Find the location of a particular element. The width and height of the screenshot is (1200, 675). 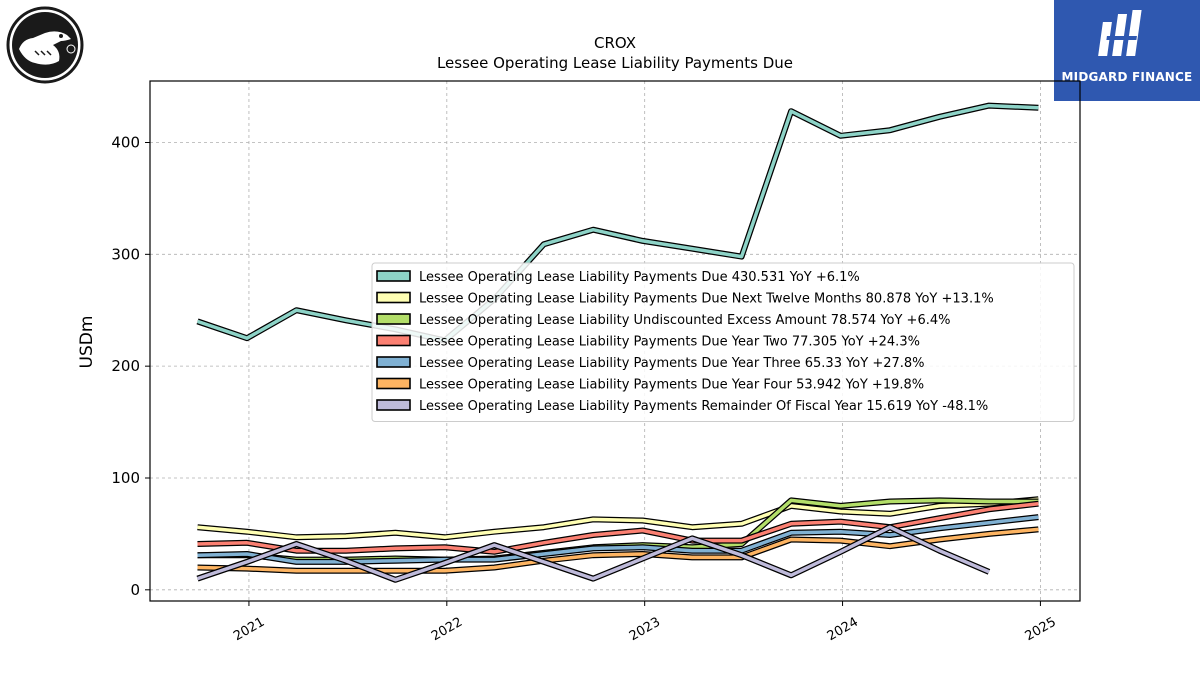

x-tick-label: 2023 is located at coordinates (645, 630).